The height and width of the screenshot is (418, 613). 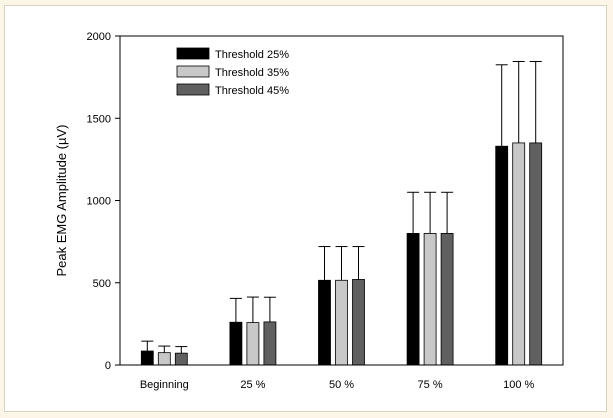 What do you see at coordinates (108, 366) in the screenshot?
I see `y-tick-label: 0` at bounding box center [108, 366].